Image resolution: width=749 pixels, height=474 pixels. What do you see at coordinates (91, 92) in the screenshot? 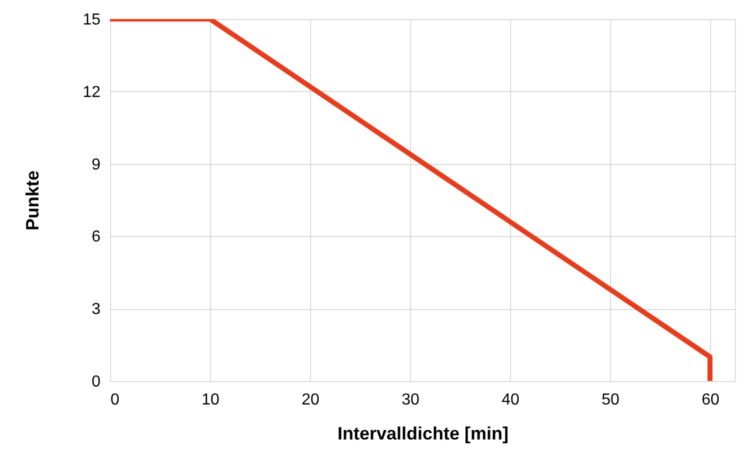
I see `y-tick-label: 12` at bounding box center [91, 92].